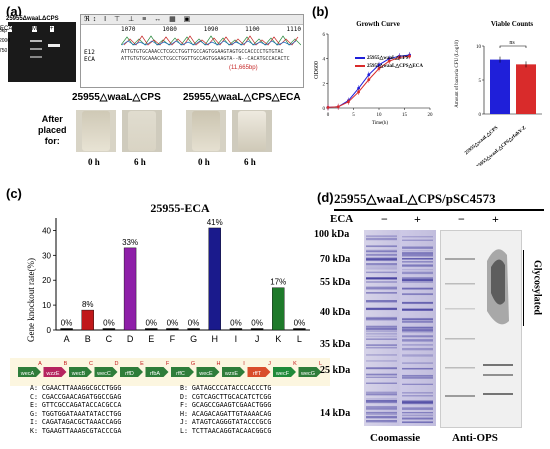 This screenshot has width=550, height=449. I want to click on viable-y-tick-label: 5, so click(480, 81).